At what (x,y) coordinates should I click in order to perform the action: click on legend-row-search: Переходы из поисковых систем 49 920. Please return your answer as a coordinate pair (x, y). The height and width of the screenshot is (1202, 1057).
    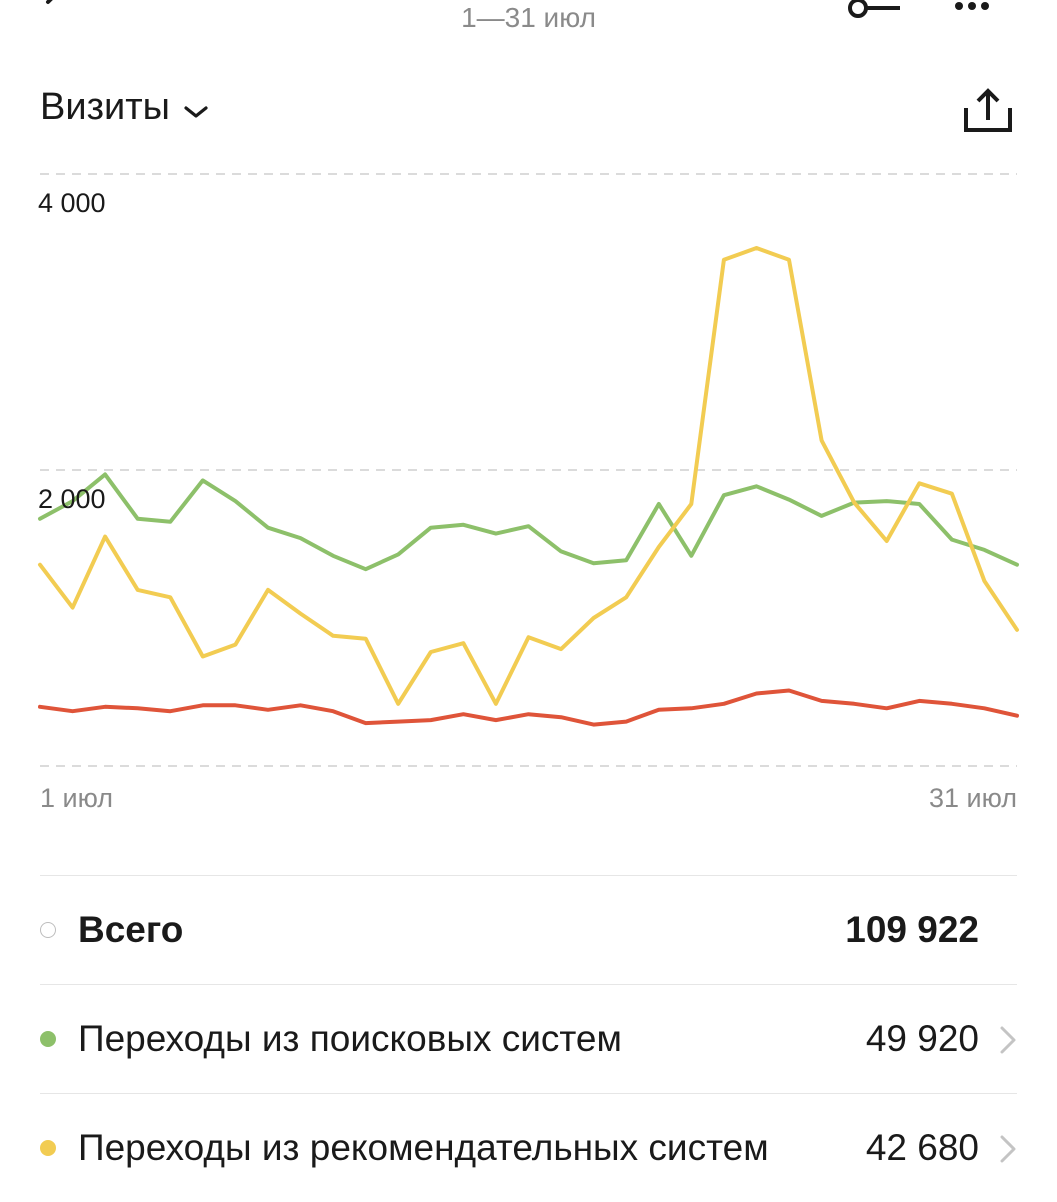
    Looking at the image, I should click on (528, 1038).